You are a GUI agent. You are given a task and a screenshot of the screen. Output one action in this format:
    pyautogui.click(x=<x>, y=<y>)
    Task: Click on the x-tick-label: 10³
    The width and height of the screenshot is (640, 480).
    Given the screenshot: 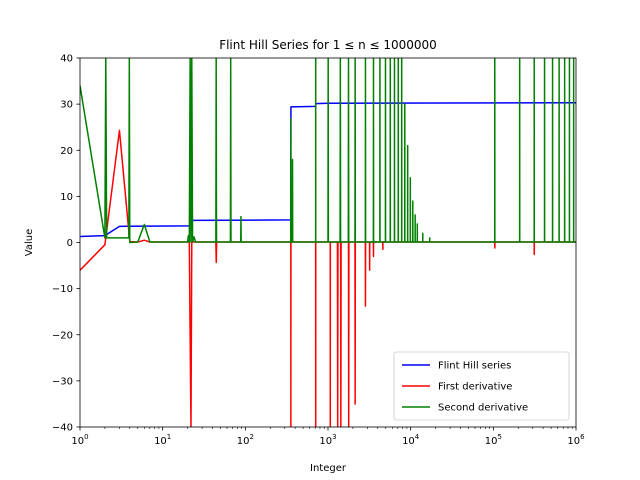 What is the action you would take?
    pyautogui.click(x=327, y=440)
    